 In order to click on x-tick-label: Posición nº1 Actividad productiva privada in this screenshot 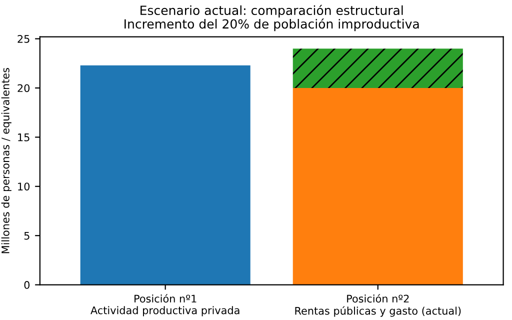, I will do `click(165, 305)`.